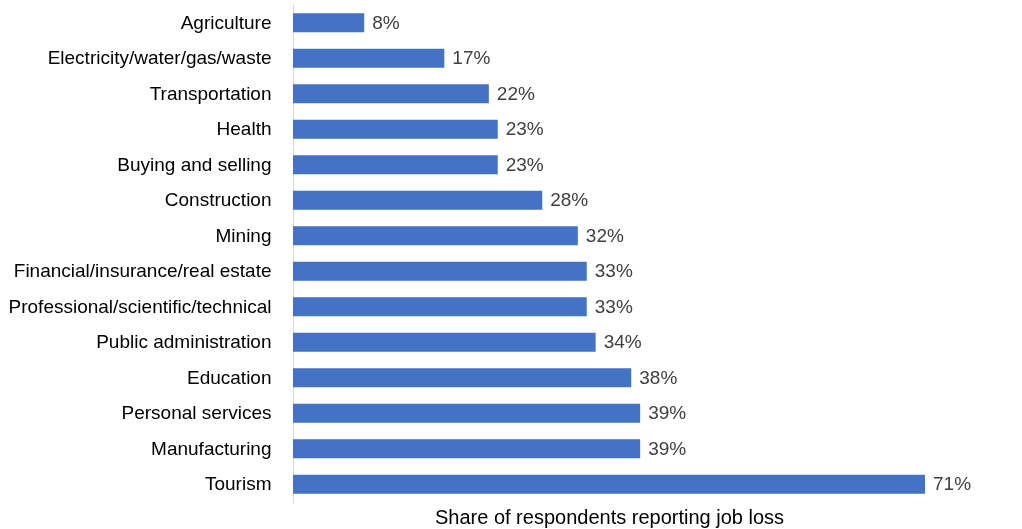 This screenshot has height=529, width=1022. I want to click on data-label: 38%, so click(658, 377).